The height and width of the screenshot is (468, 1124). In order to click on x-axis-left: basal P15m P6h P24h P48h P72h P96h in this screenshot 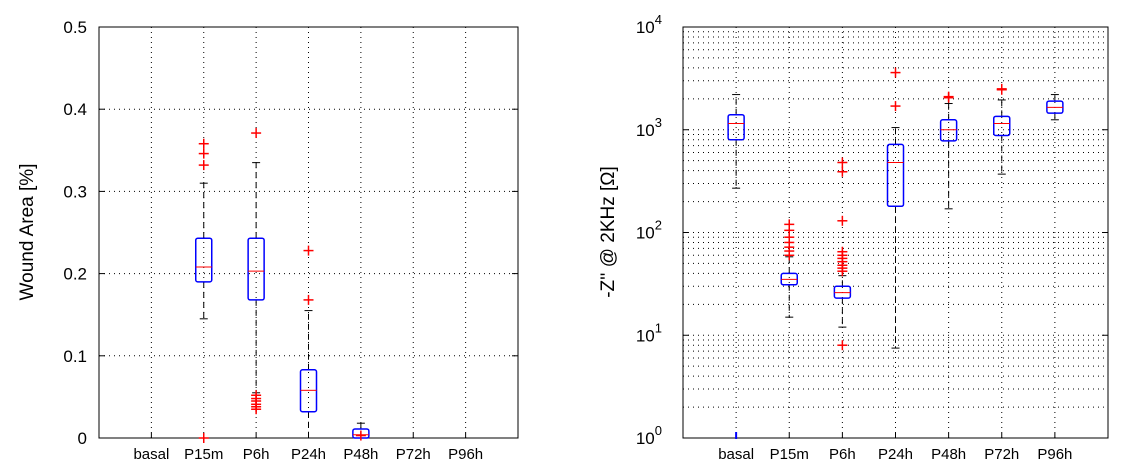, I will do `click(308, 448)`.